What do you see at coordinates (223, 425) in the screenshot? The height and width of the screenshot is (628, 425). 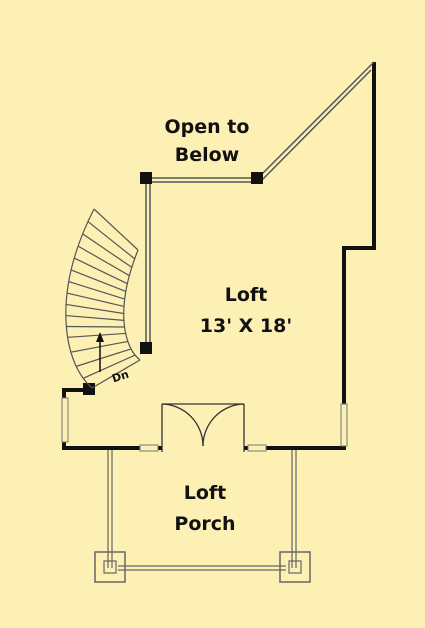 I see `door-swing-right` at bounding box center [223, 425].